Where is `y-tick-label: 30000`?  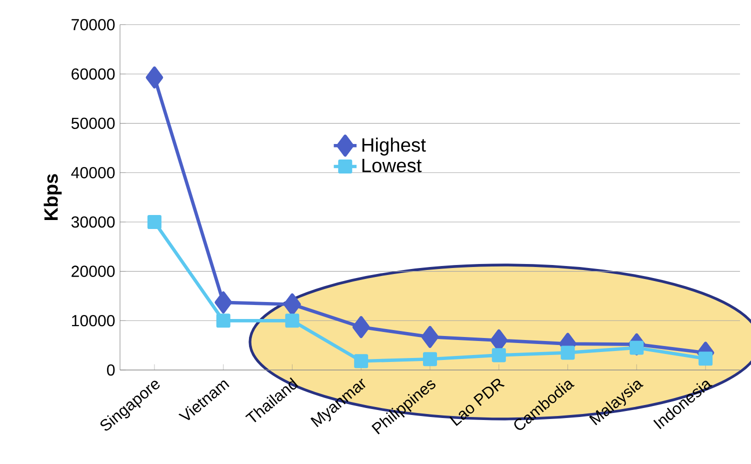
y-tick-label: 30000 is located at coordinates (93, 222).